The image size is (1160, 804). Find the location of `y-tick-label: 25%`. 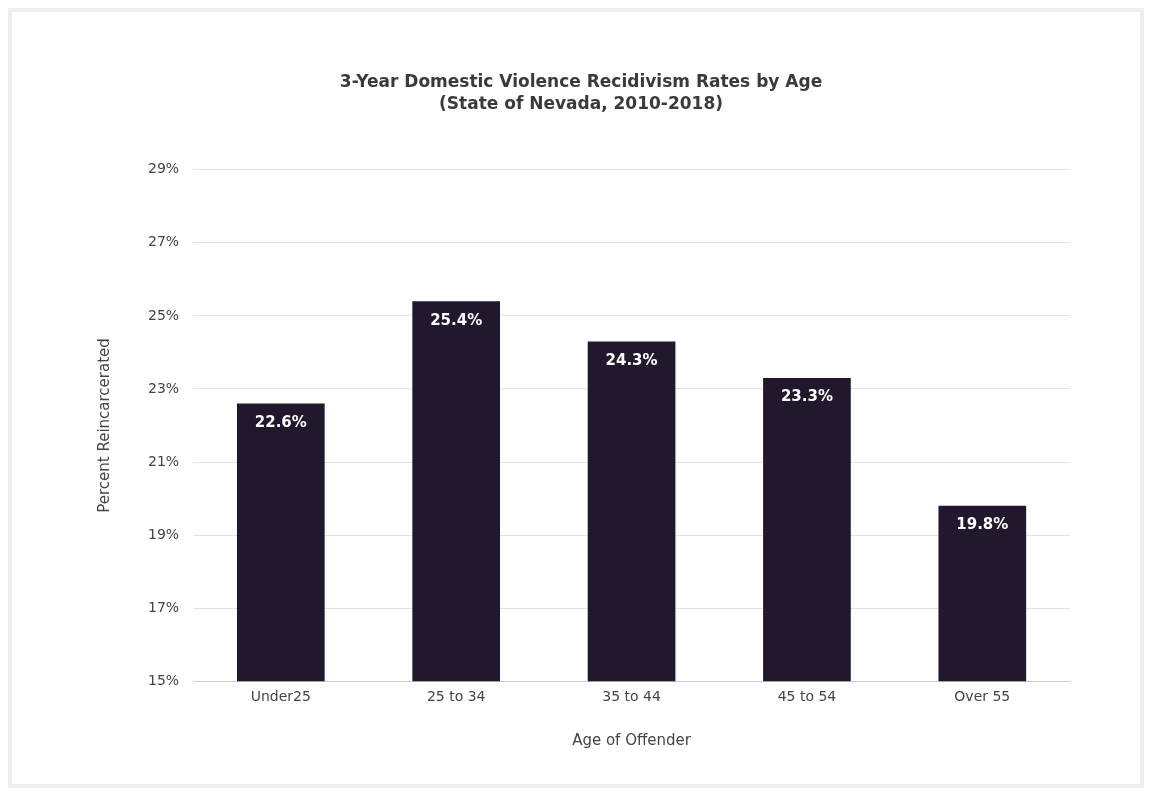

y-tick-label: 25% is located at coordinates (163, 314).